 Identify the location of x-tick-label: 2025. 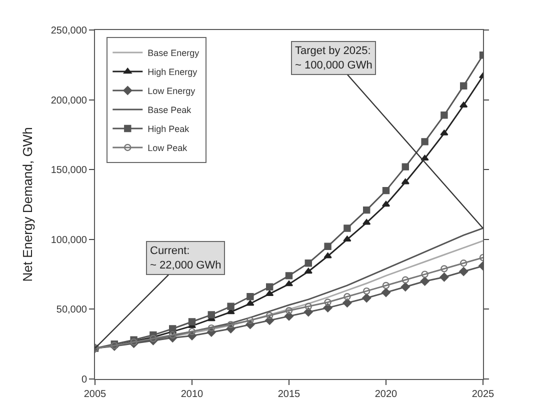
(483, 394).